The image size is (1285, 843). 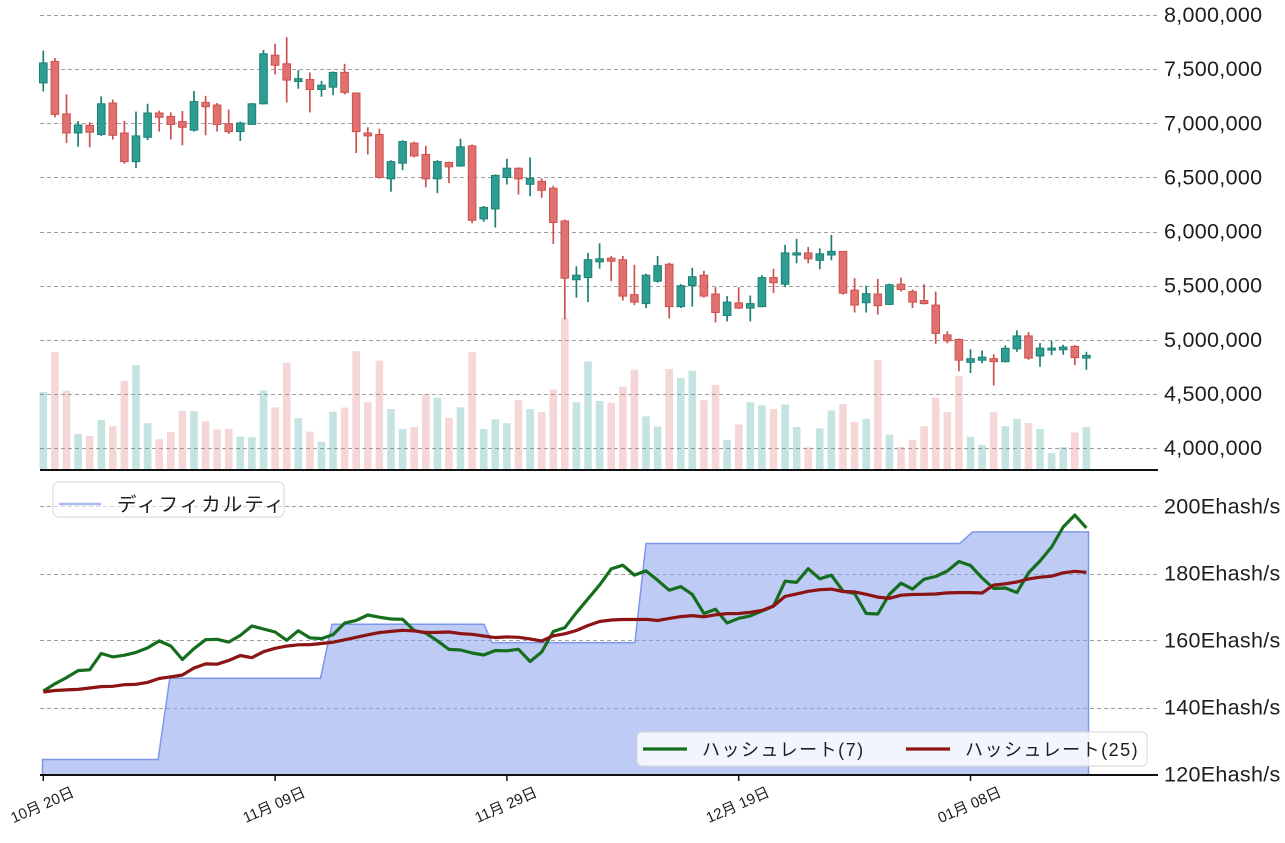 What do you see at coordinates (1213, 286) in the screenshot?
I see `svg-text: 5,500,000` at bounding box center [1213, 286].